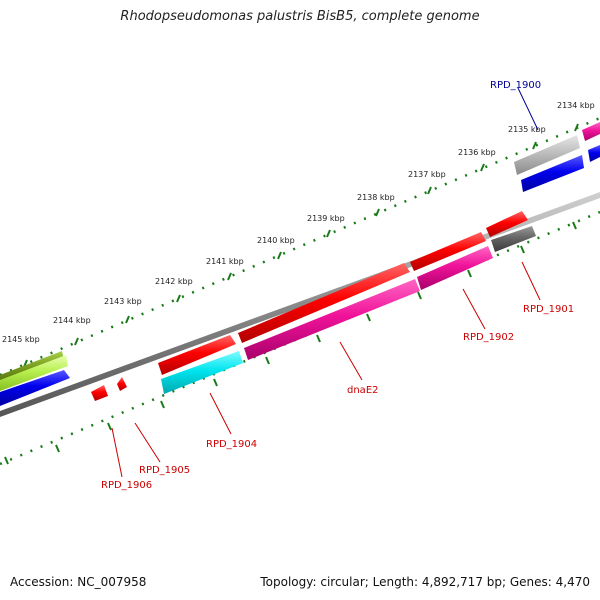  What do you see at coordinates (225, 261) in the screenshot?
I see `tick-label-2141: 2141 kbp` at bounding box center [225, 261].